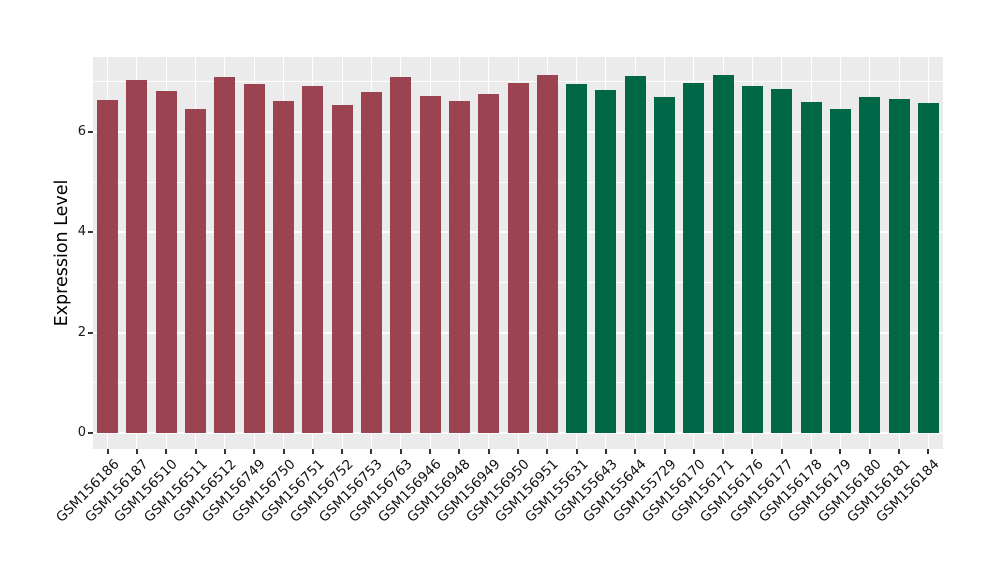  Describe the element at coordinates (254, 258) in the screenshot. I see `bar-GSM156749` at that location.